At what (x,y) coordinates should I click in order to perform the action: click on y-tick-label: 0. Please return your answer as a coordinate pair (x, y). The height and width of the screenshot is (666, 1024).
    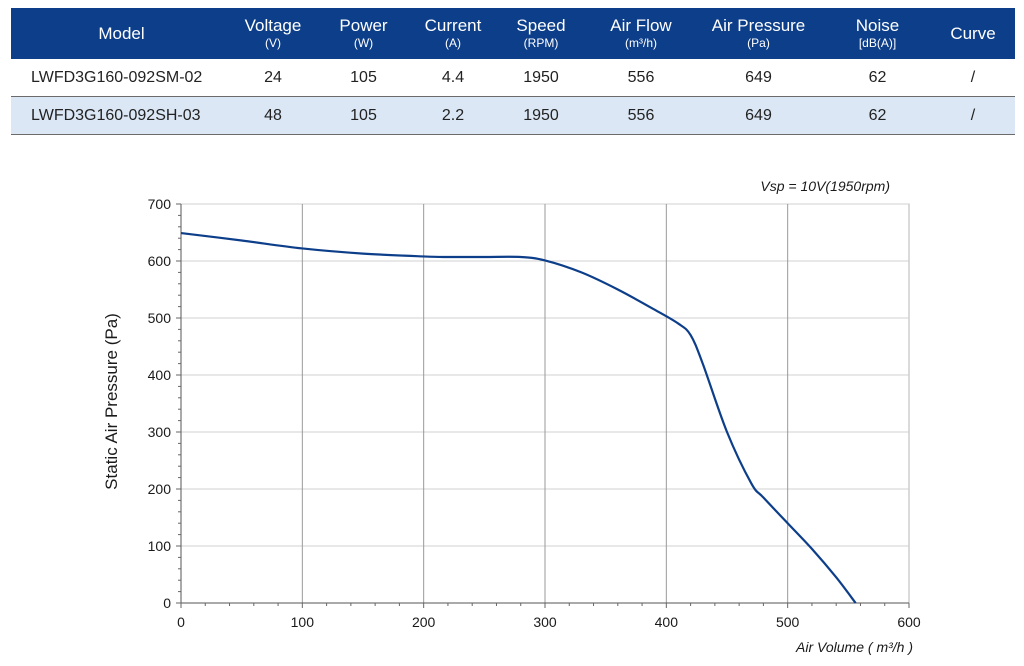
    Looking at the image, I should click on (167, 603).